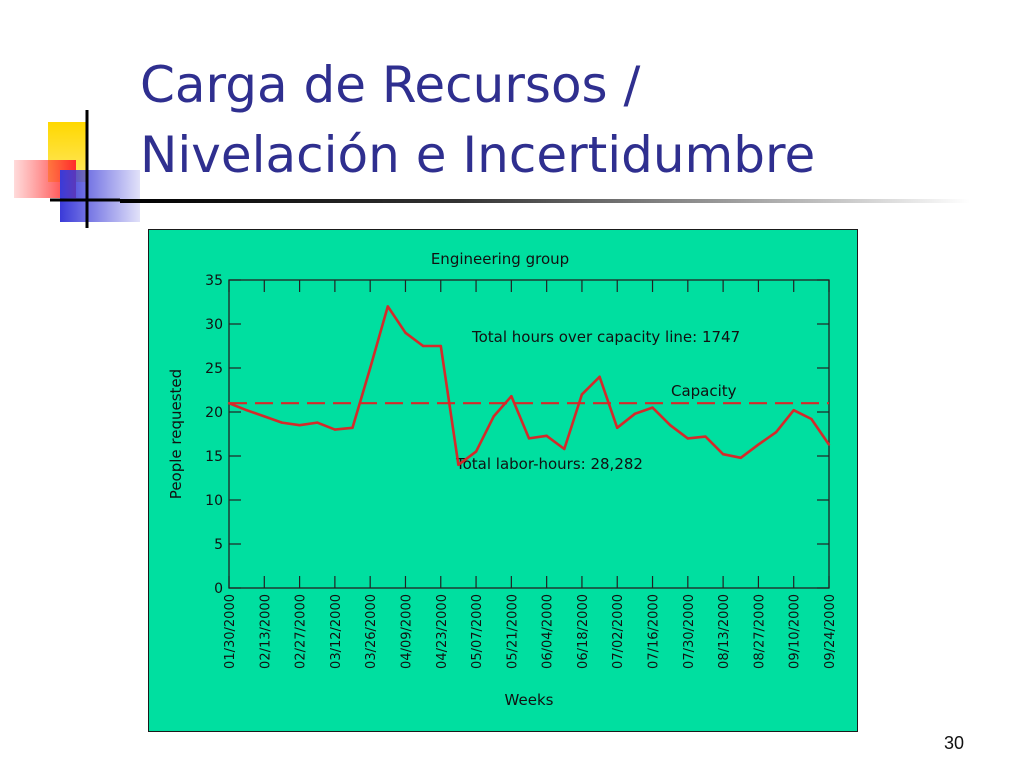 This screenshot has height=768, width=1024. Describe the element at coordinates (605, 337) in the screenshot. I see `annotation-over-capacity: Total hours over capacity line: 1747` at that location.